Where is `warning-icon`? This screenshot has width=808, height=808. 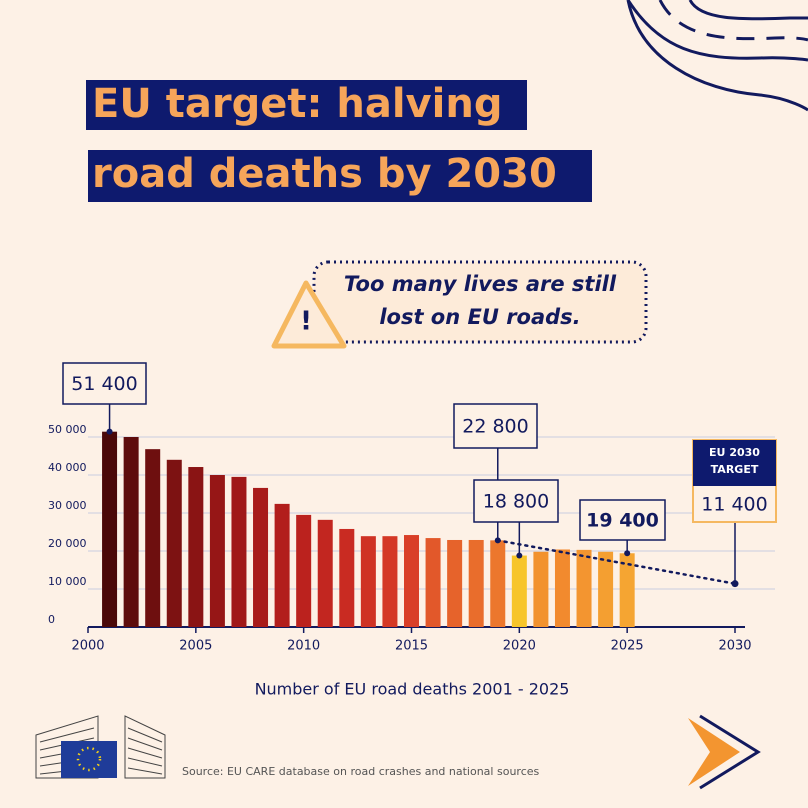 warning-icon is located at coordinates (309, 314).